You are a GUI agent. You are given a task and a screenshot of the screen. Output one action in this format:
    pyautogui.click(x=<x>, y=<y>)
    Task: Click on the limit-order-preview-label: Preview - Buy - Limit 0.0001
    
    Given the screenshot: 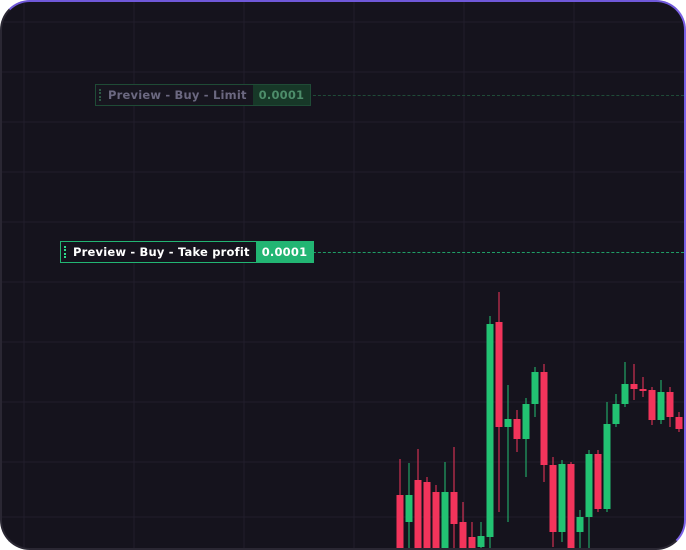 What is the action you would take?
    pyautogui.click(x=203, y=95)
    